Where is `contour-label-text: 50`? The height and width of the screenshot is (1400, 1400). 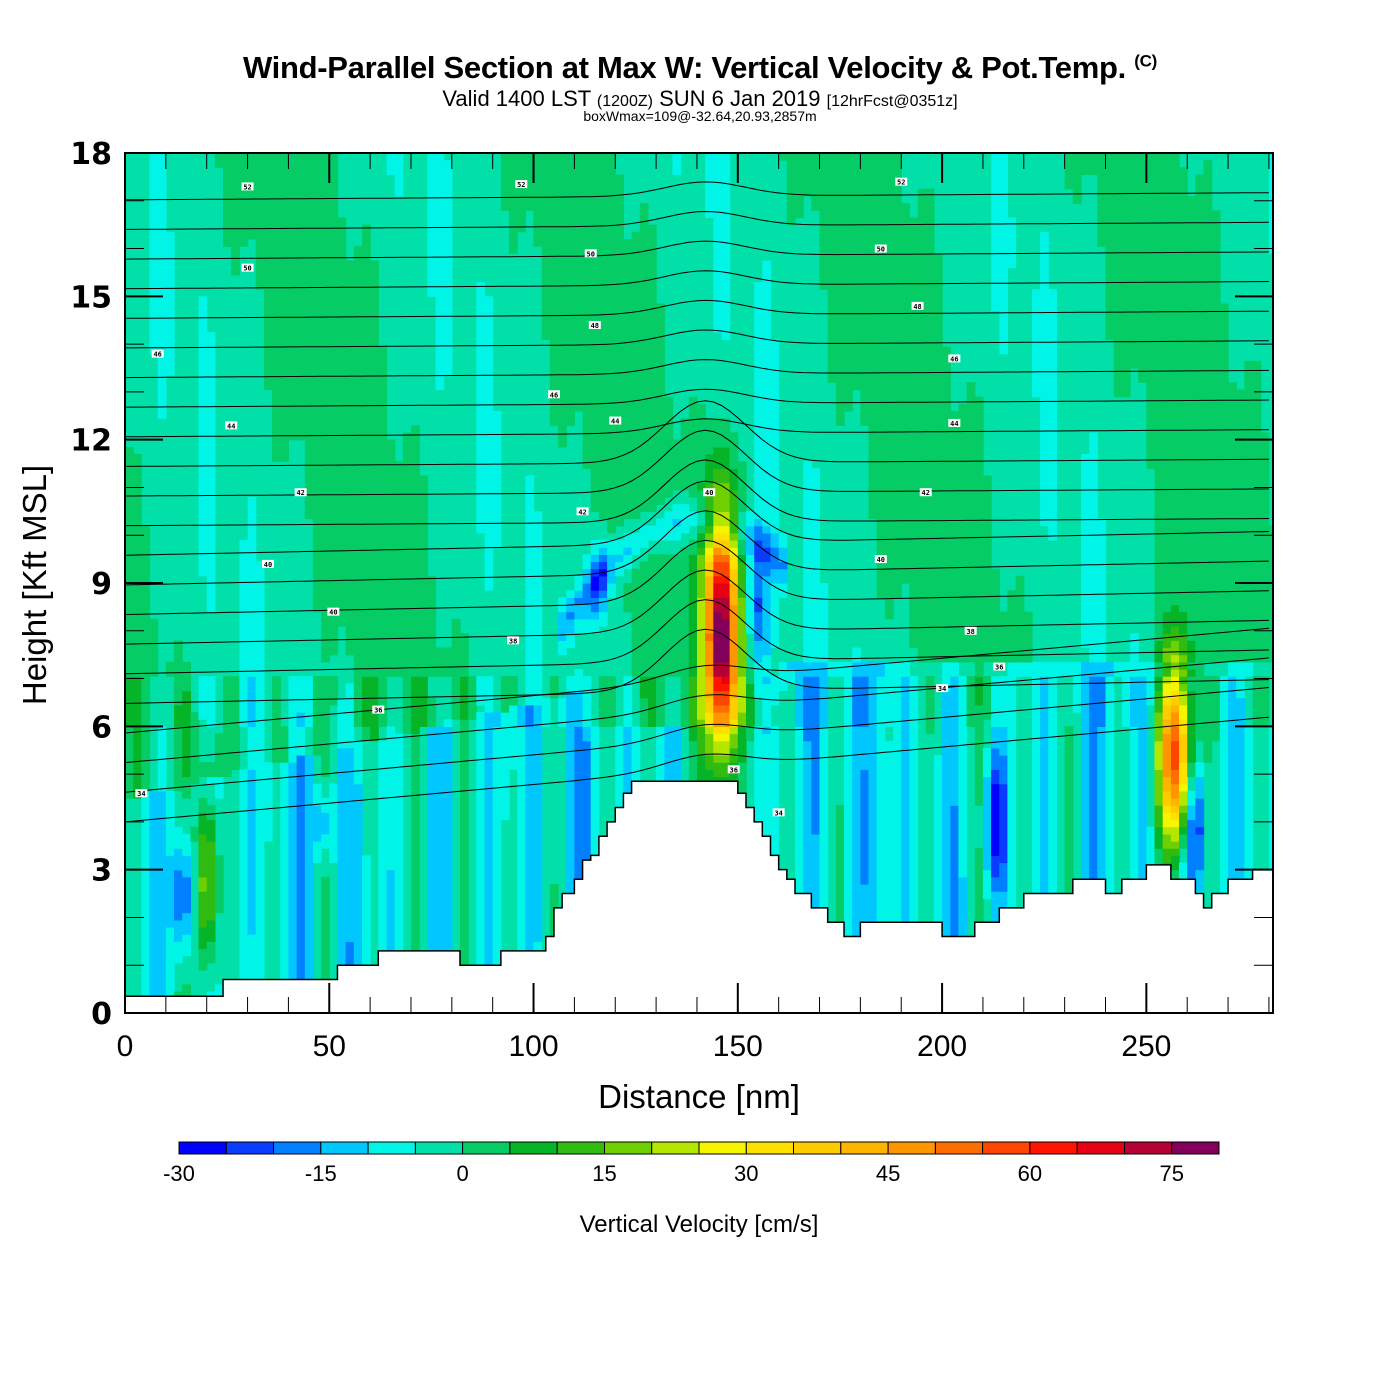
contour-label-text: 50 is located at coordinates (591, 254).